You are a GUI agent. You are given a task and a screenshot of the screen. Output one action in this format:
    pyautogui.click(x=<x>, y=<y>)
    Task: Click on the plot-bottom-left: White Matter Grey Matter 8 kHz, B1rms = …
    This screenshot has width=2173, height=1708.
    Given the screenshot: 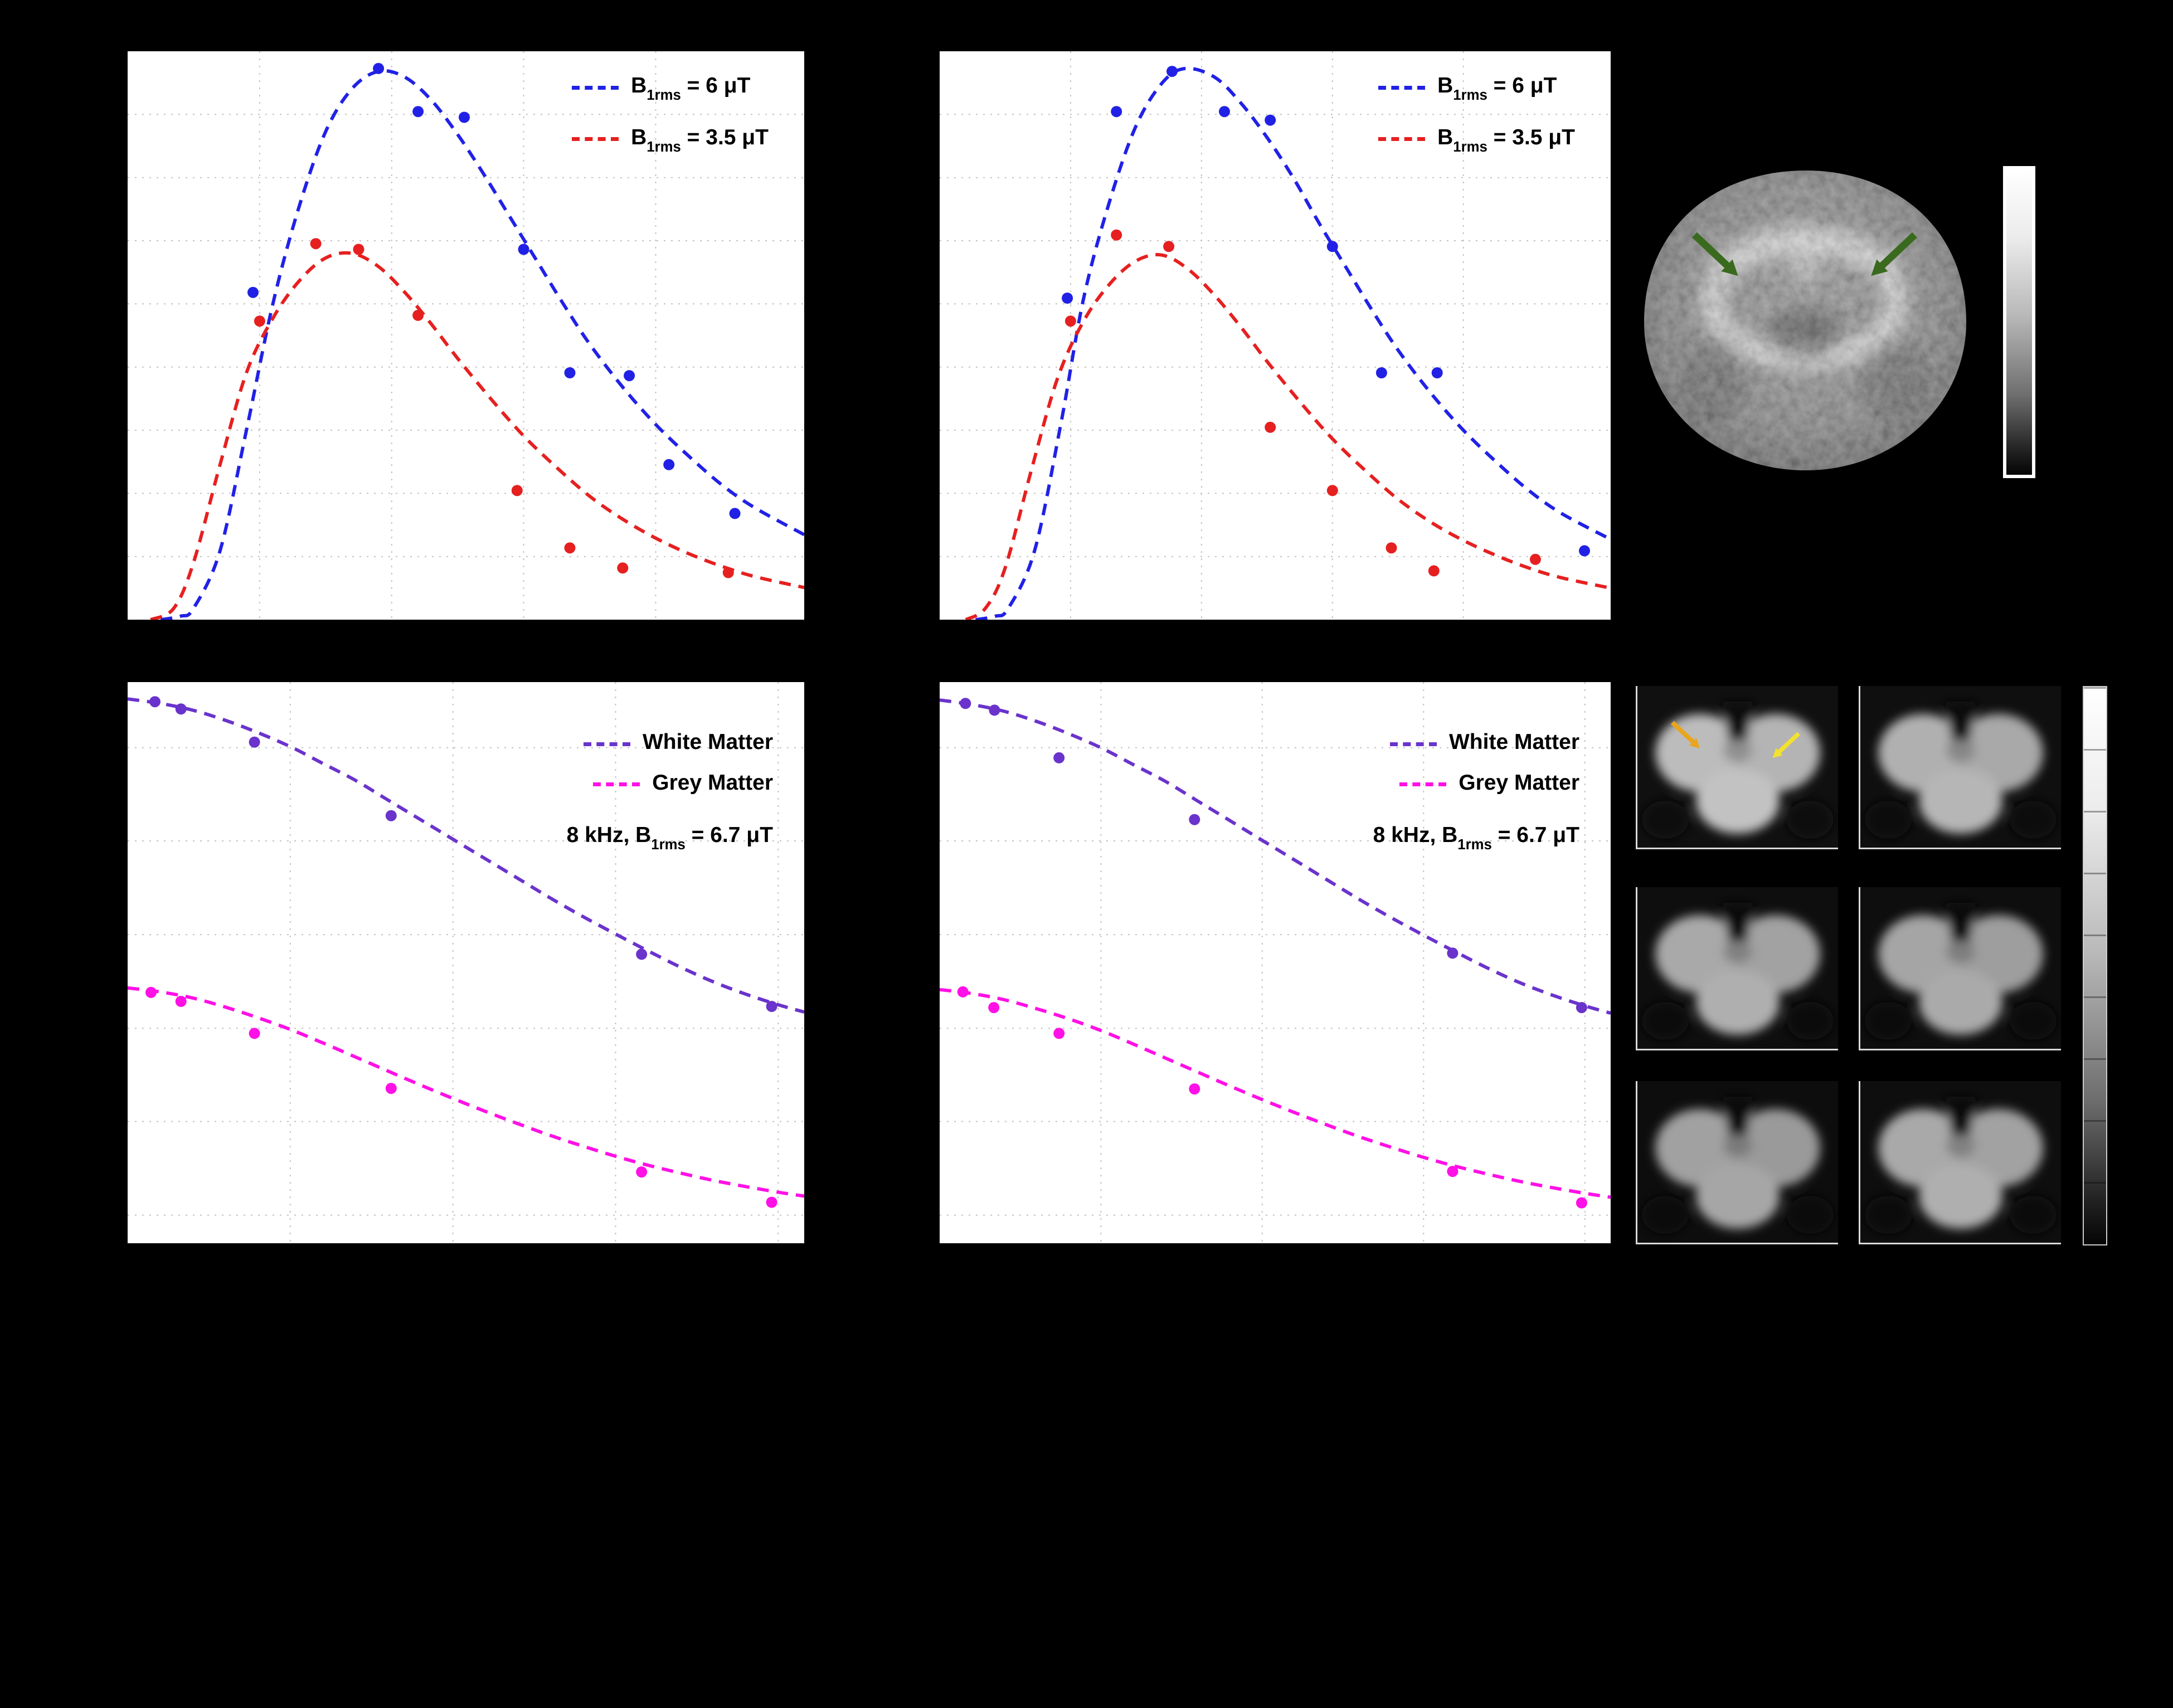 What is the action you would take?
    pyautogui.click(x=466, y=962)
    